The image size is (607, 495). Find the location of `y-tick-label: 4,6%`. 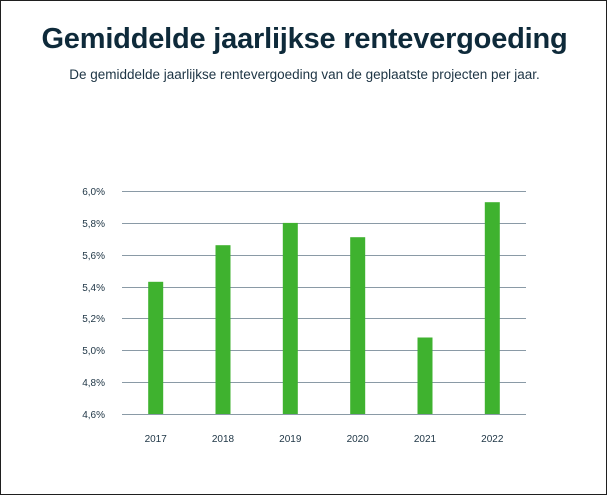

y-tick-label: 4,6% is located at coordinates (93, 415).